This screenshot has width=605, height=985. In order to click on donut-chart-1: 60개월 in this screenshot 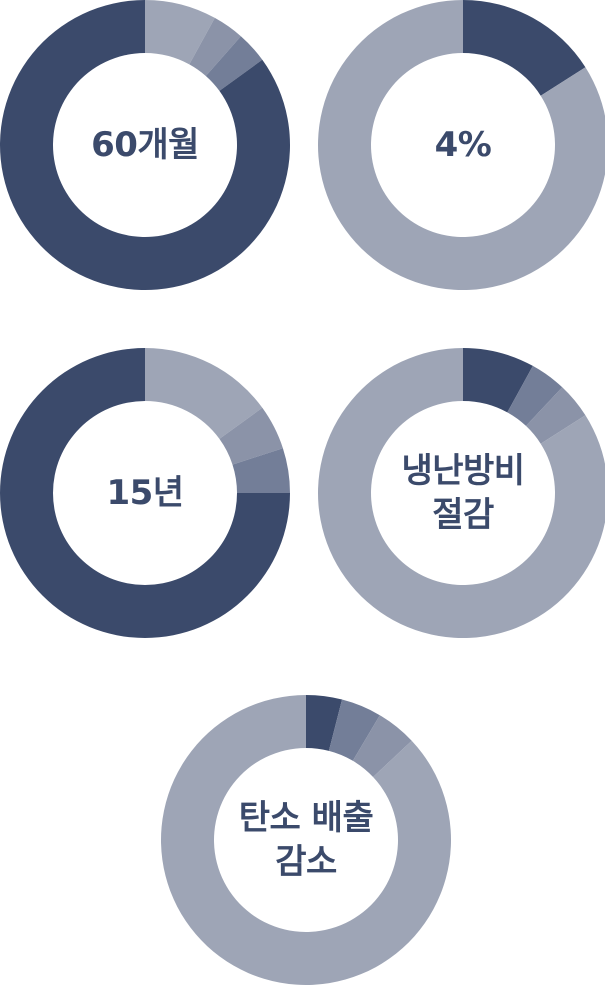, I will do `click(145, 145)`.